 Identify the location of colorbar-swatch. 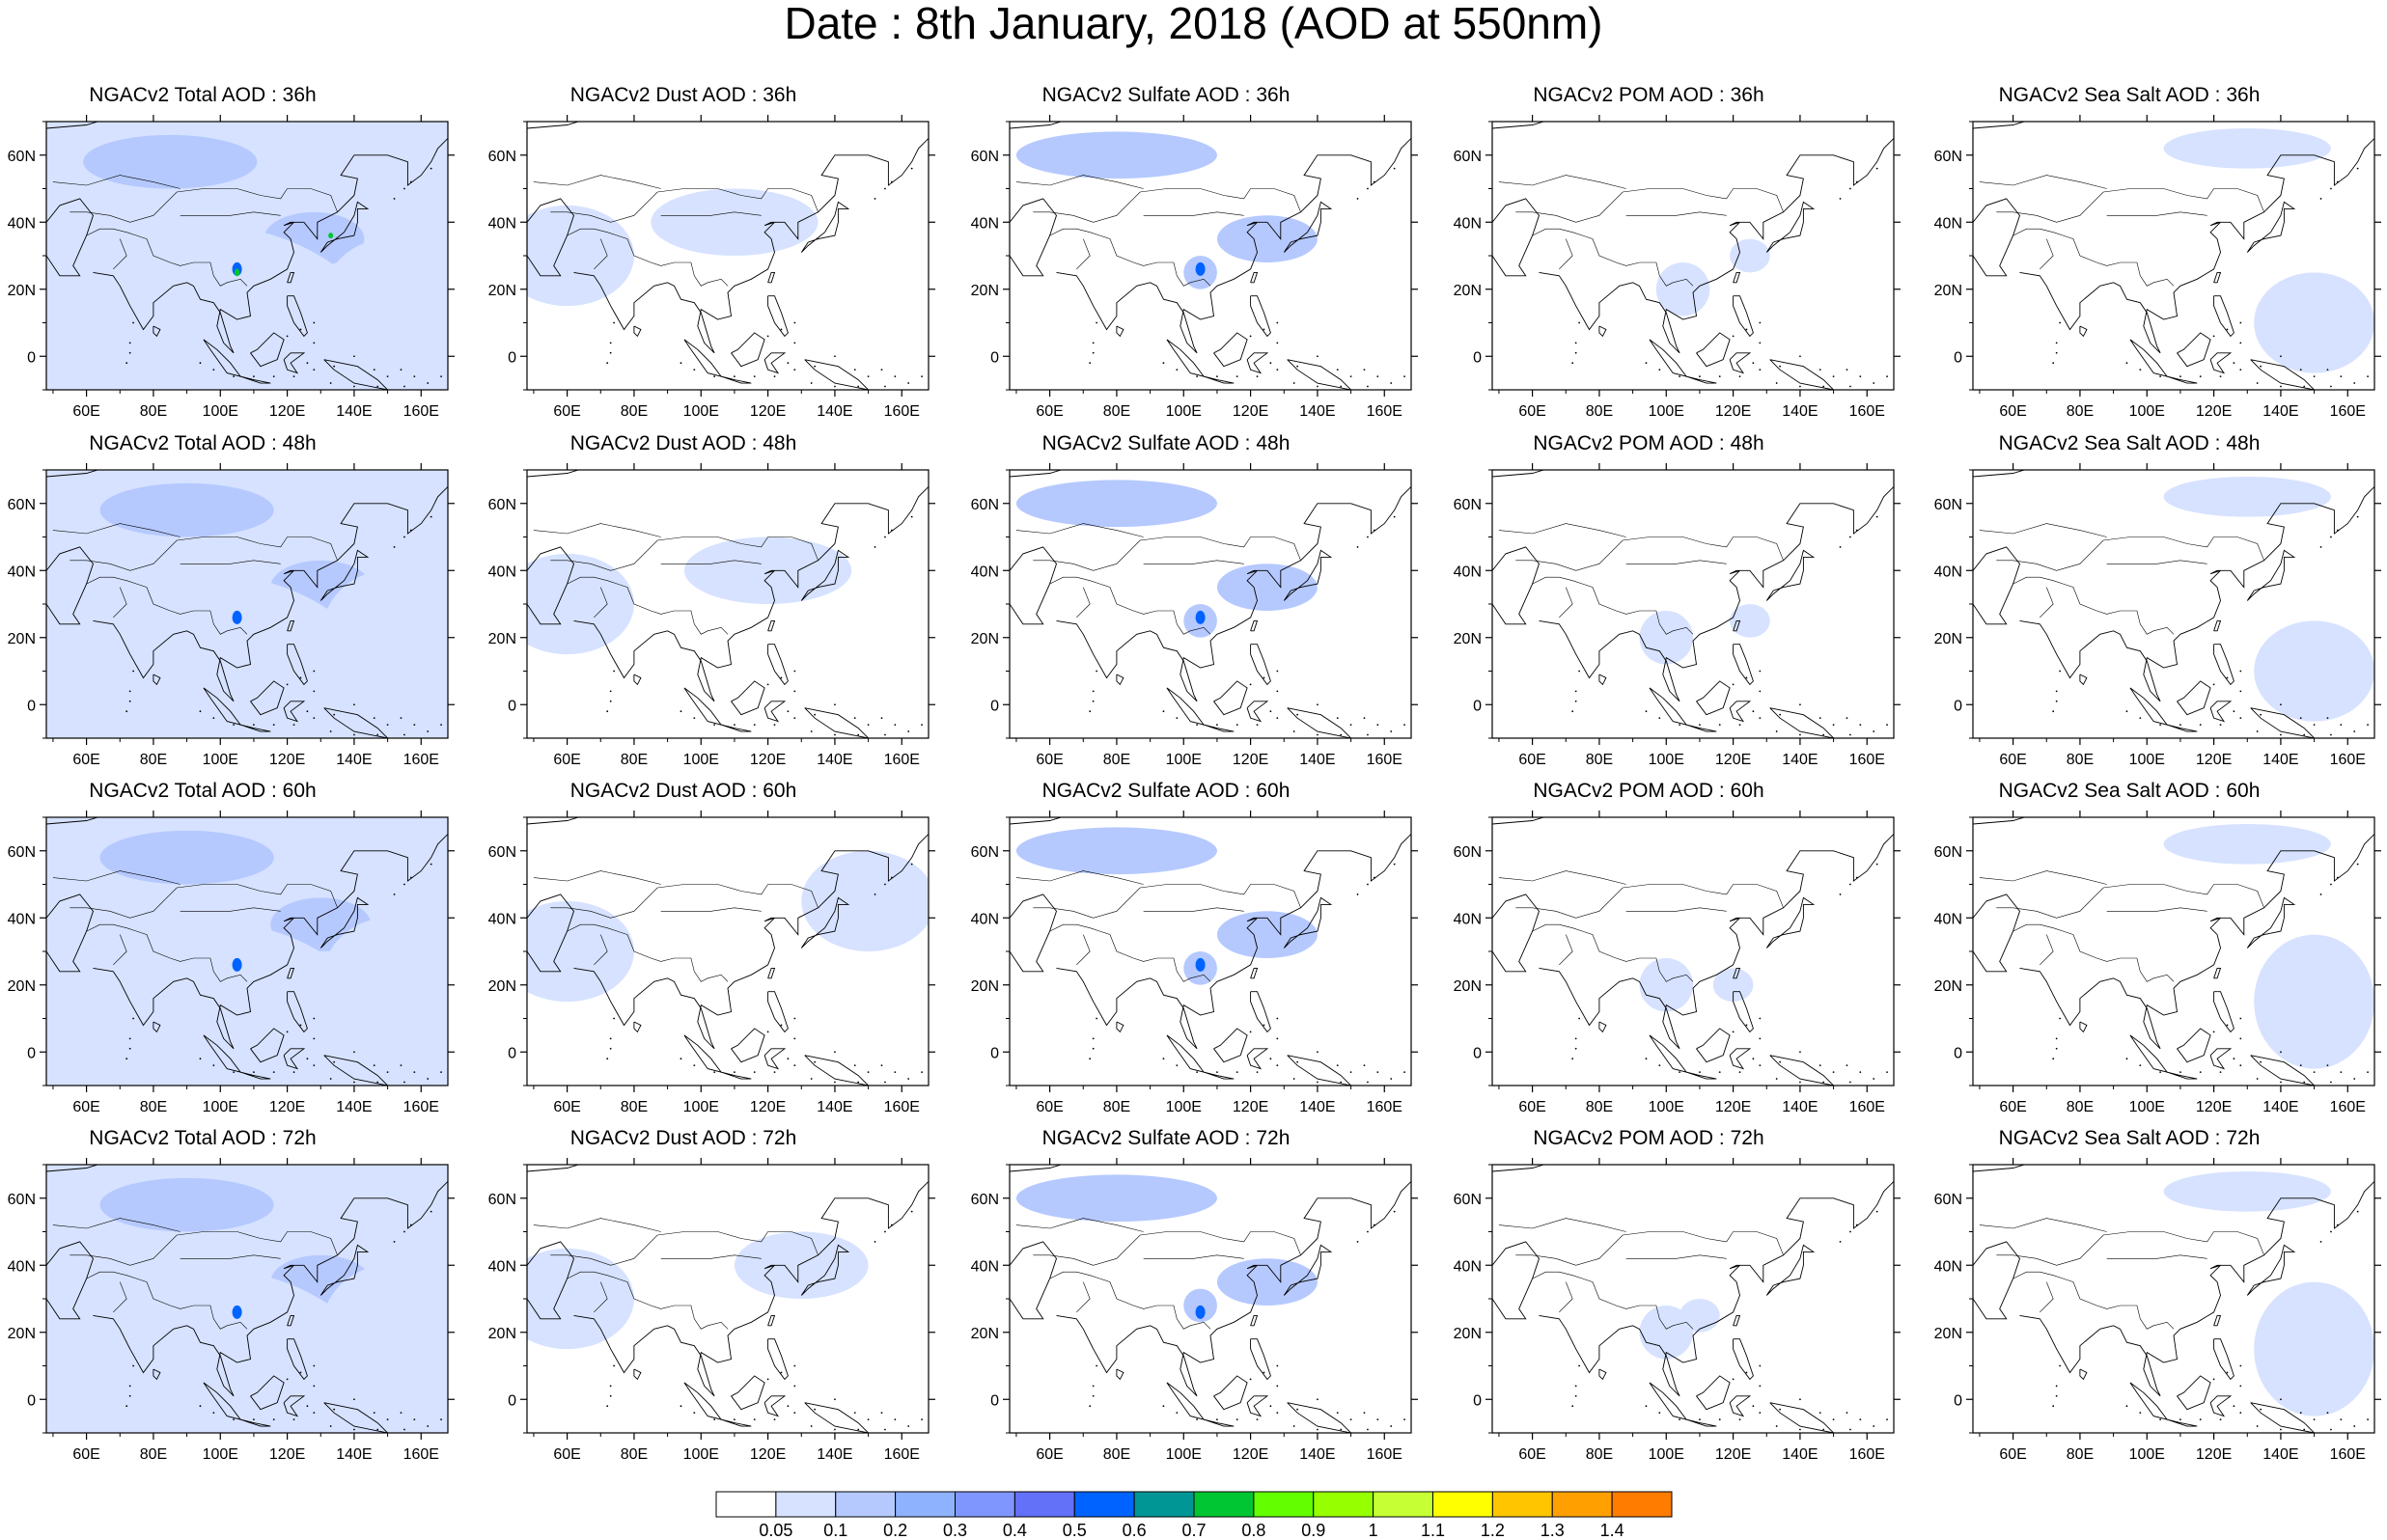
(1642, 1504).